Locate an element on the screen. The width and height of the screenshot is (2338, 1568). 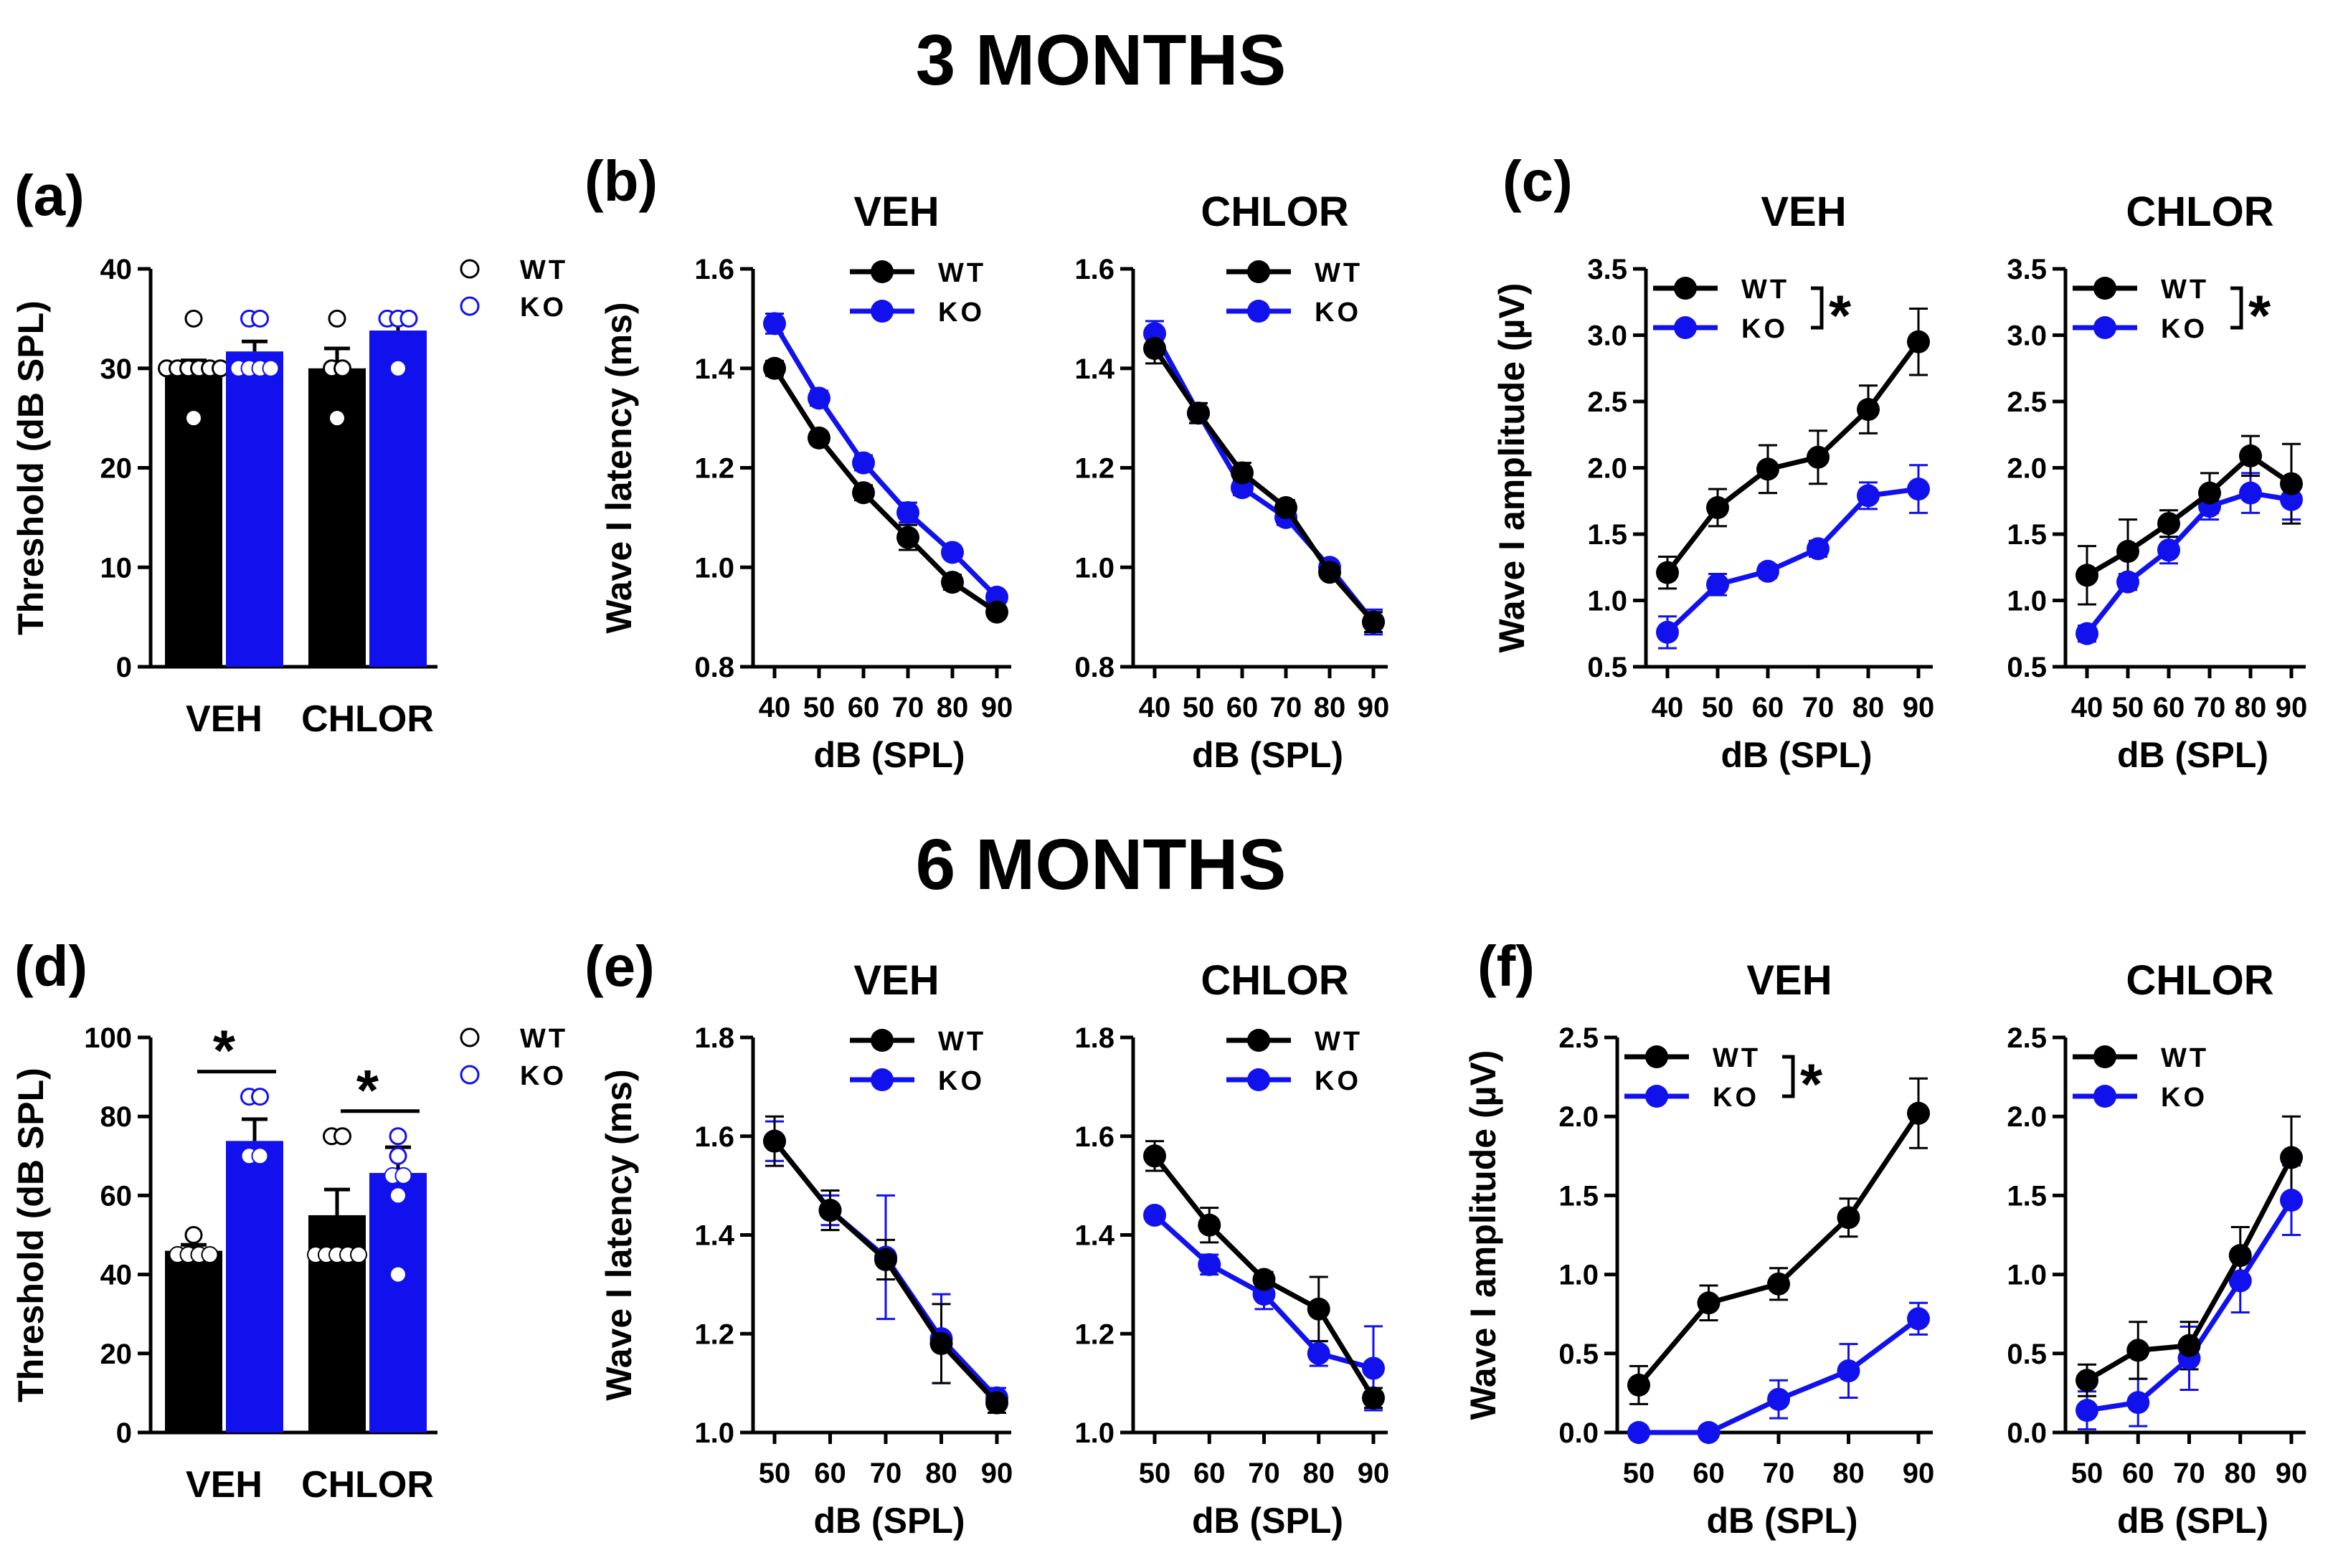
b1-x-tick-label: 70 is located at coordinates (908, 707).